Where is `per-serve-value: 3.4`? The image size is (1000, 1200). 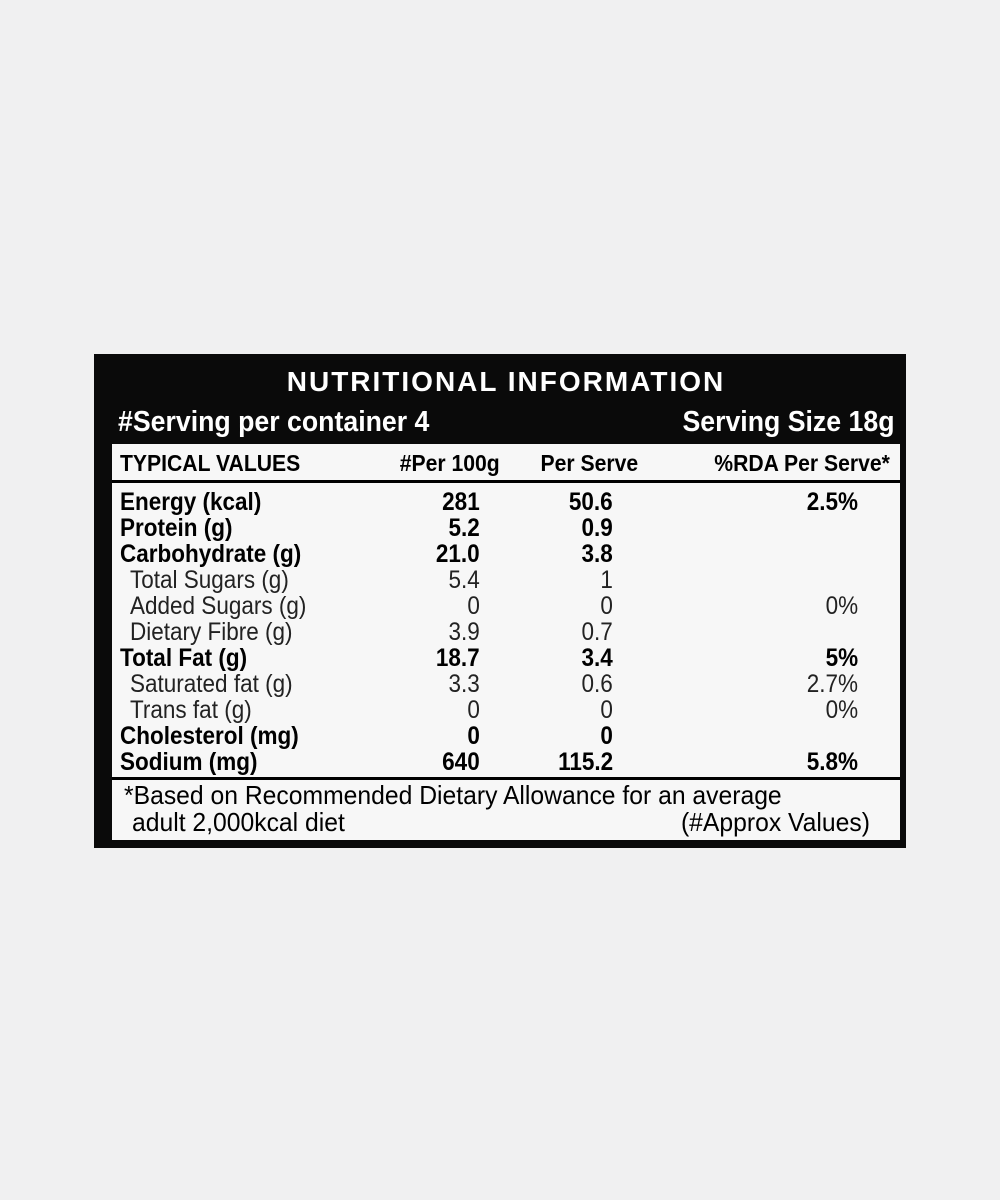 per-serve-value: 3.4 is located at coordinates (597, 658).